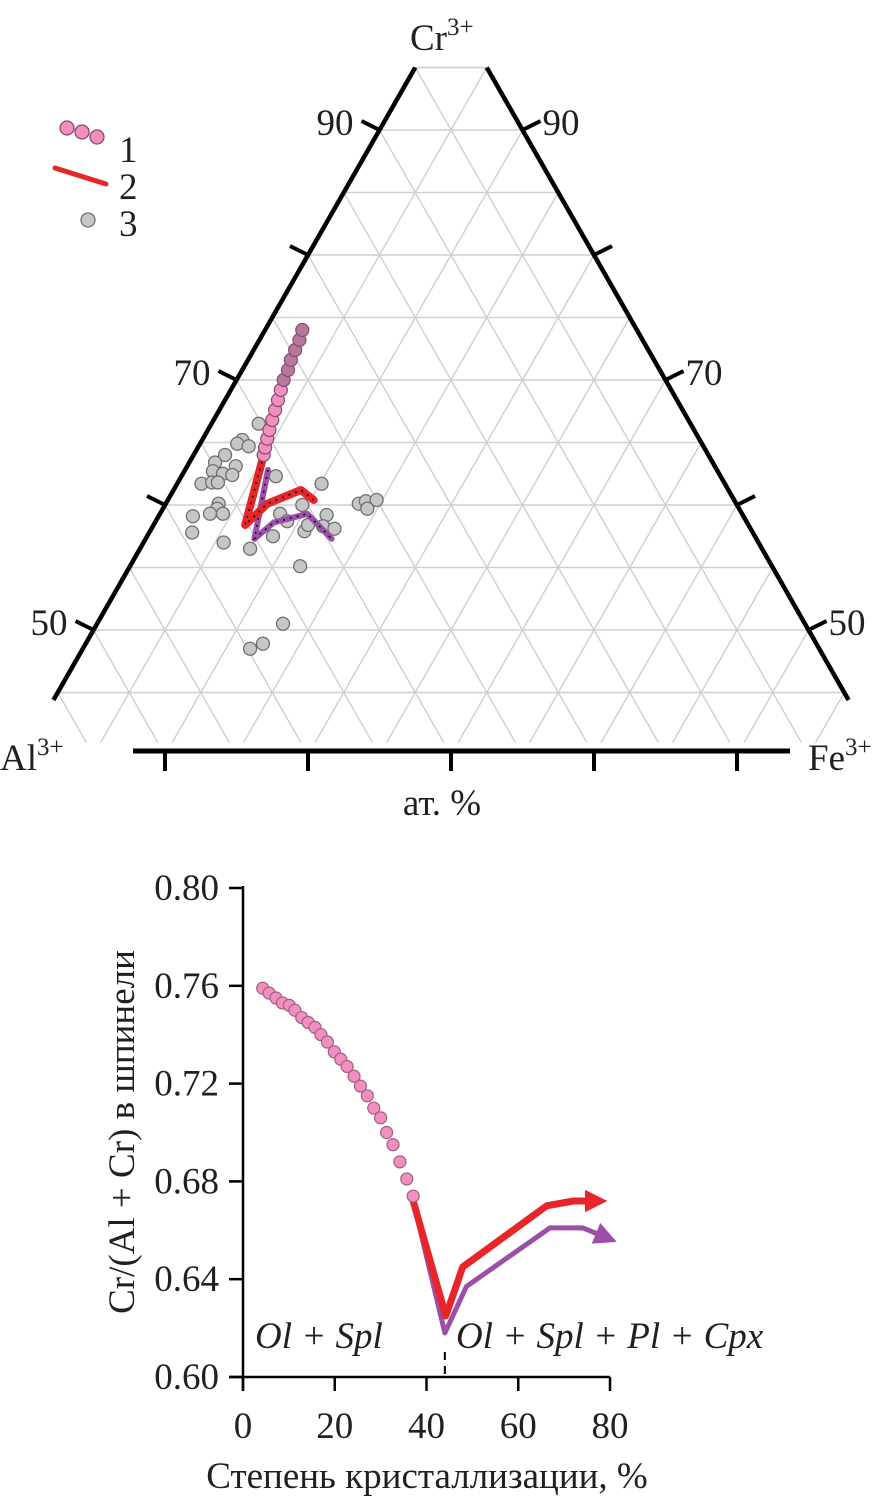 The width and height of the screenshot is (889, 1501). Describe the element at coordinates (561, 123) in the screenshot. I see `right-tick-label: 90` at that location.